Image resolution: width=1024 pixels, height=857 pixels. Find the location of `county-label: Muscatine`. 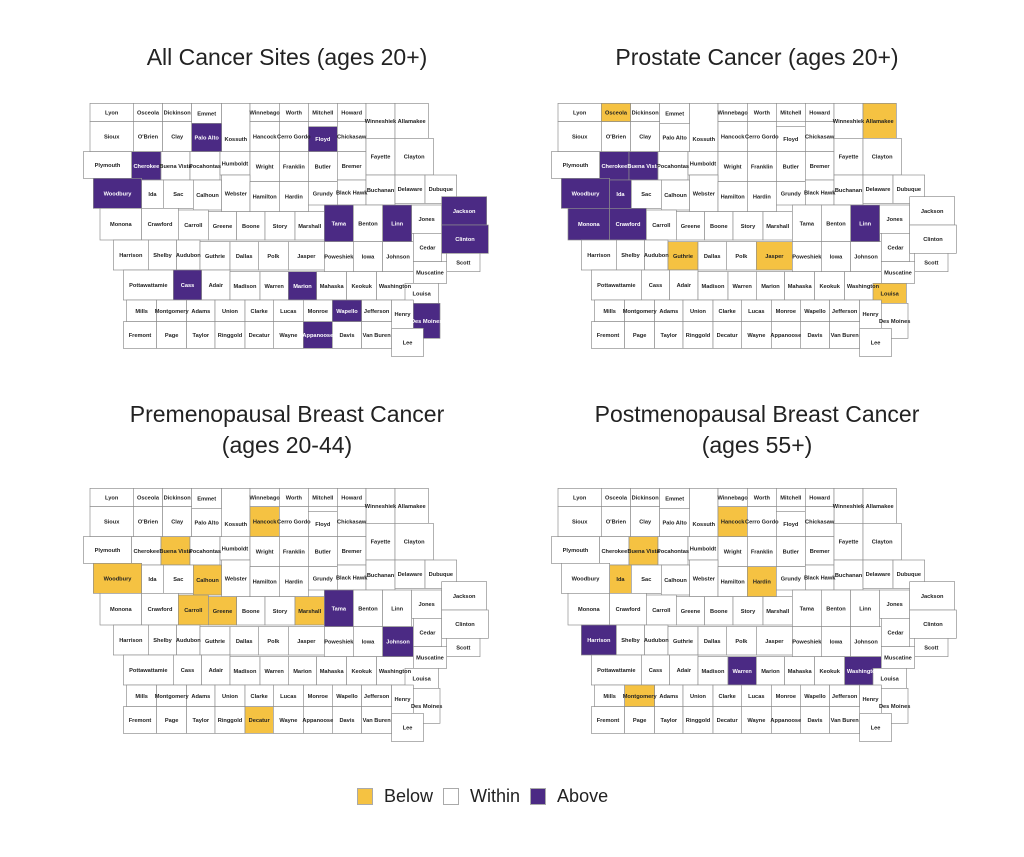

county-label: Muscatine is located at coordinates (898, 659).